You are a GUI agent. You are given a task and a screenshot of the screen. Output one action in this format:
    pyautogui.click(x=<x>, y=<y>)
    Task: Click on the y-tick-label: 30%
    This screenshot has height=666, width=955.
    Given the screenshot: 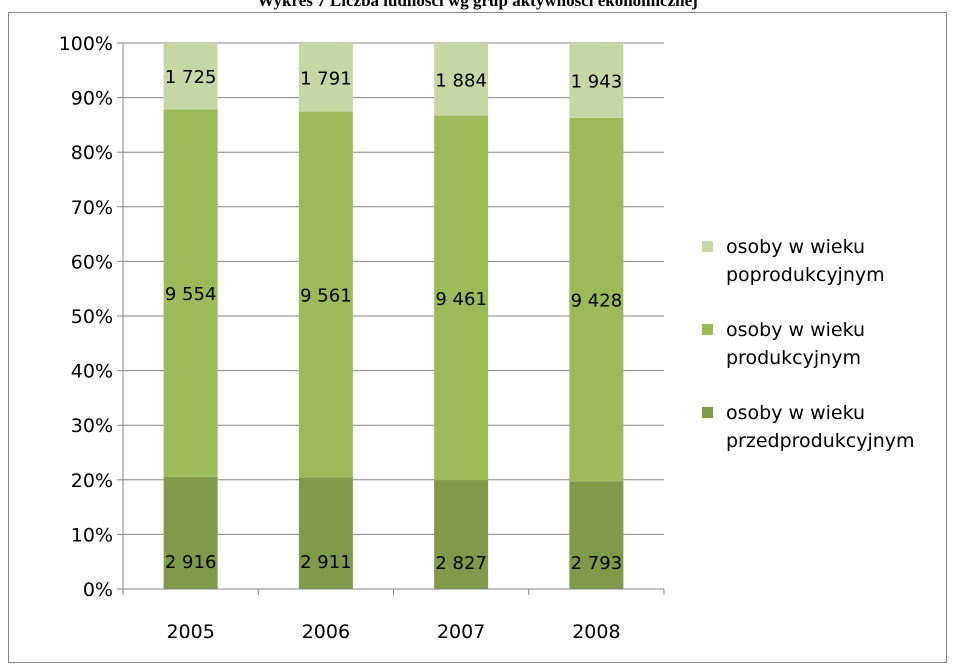 What is the action you would take?
    pyautogui.click(x=92, y=426)
    